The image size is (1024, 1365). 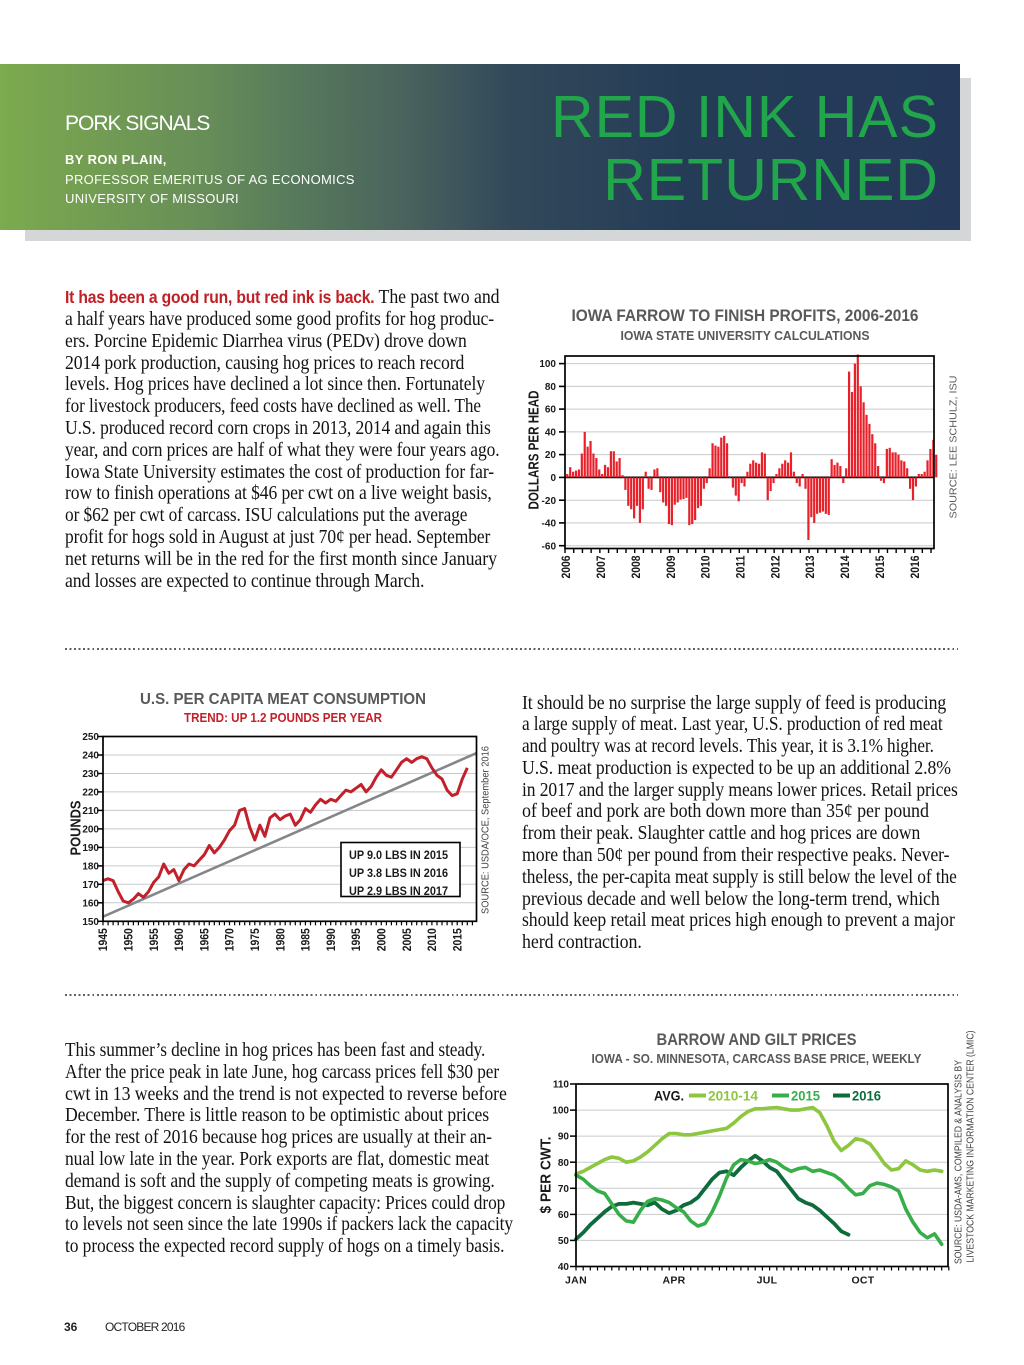 I want to click on svg-text: 90, so click(x=564, y=1137).